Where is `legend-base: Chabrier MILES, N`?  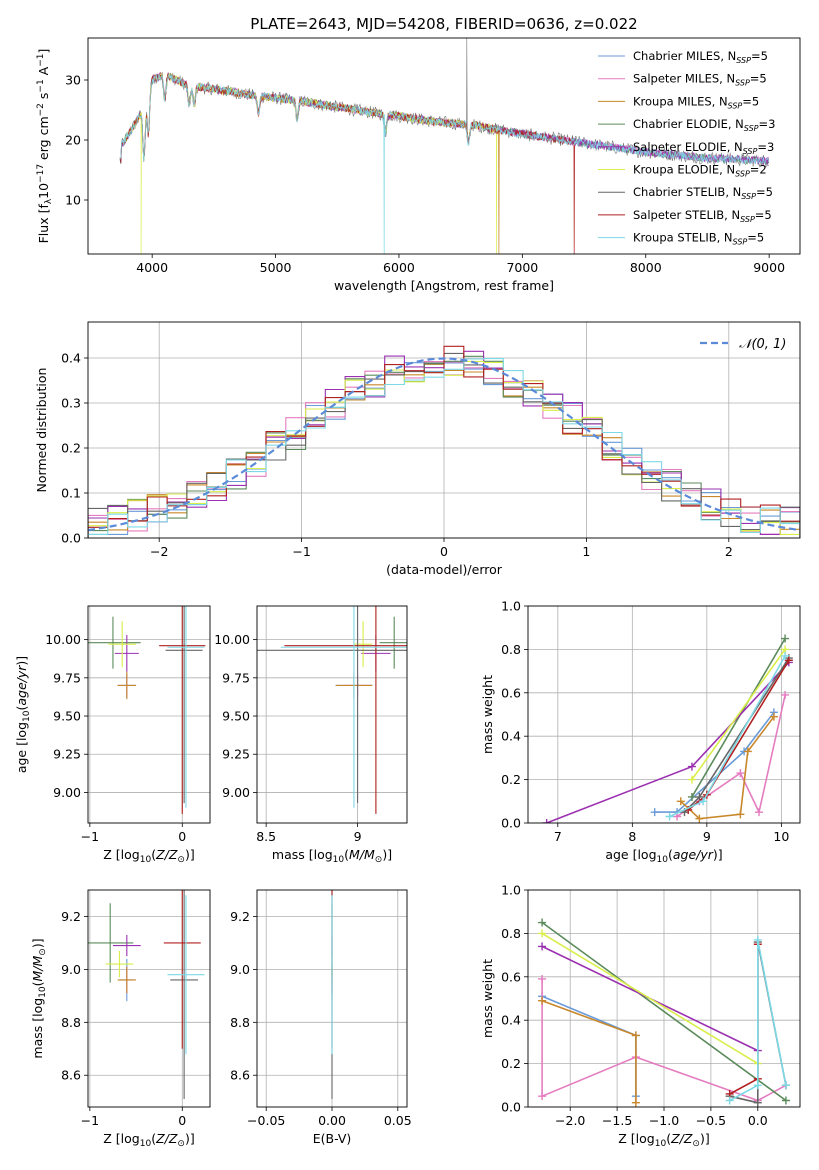
legend-base: Chabrier MILES, N is located at coordinates (684, 56).